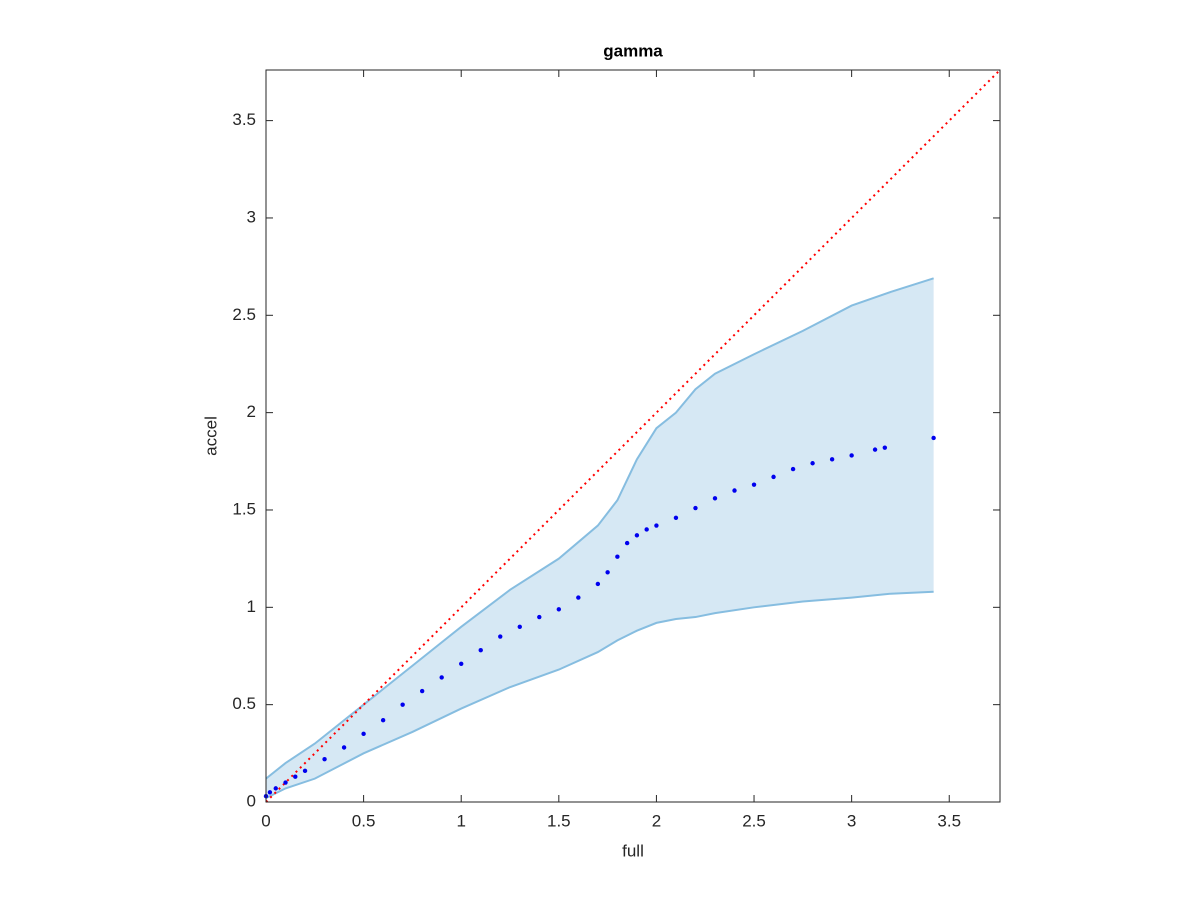 This screenshot has height=900, width=1200. What do you see at coordinates (949, 820) in the screenshot?
I see `x-tick-label: 3.5` at bounding box center [949, 820].